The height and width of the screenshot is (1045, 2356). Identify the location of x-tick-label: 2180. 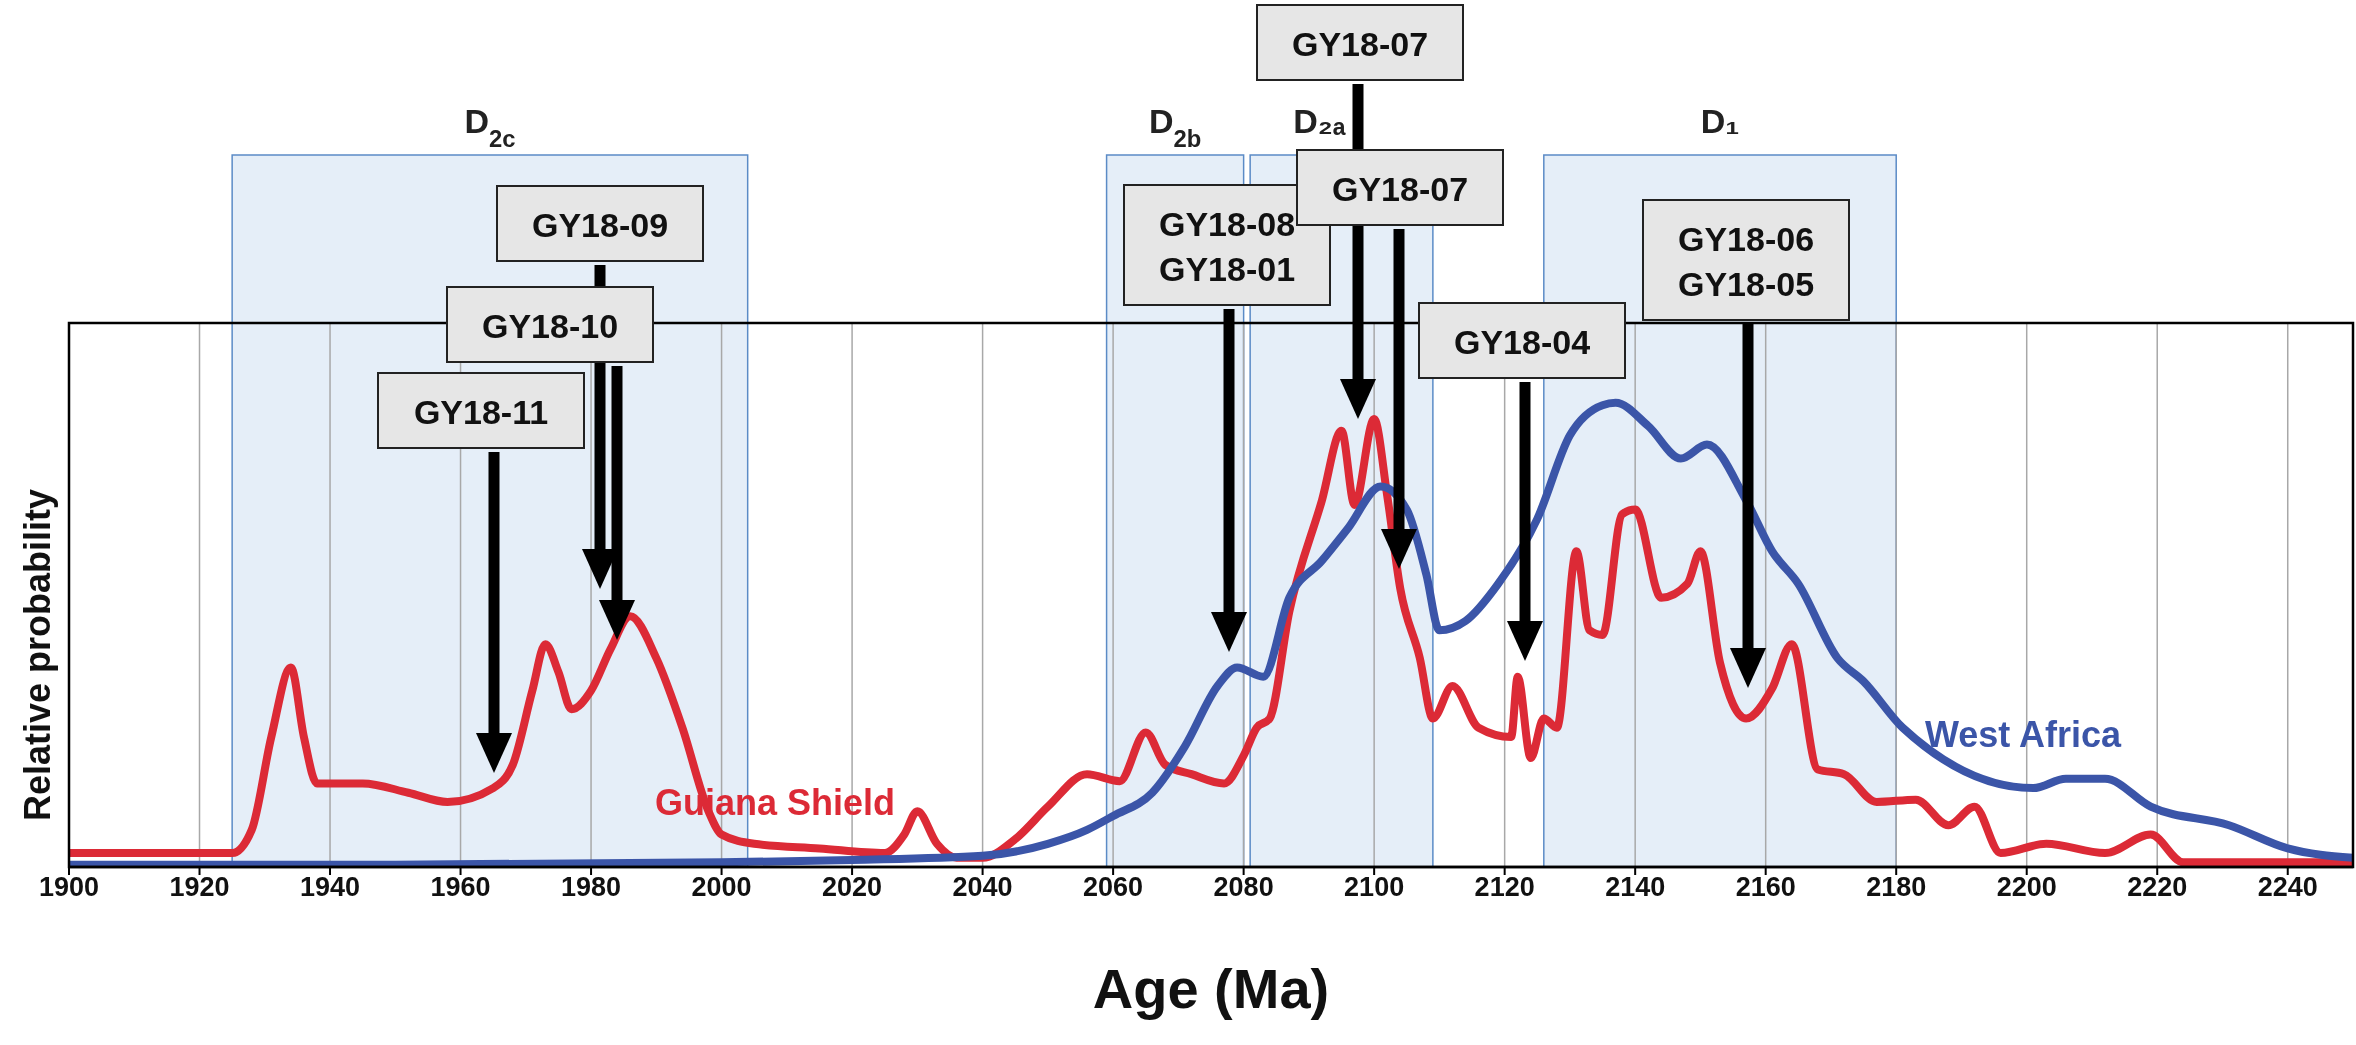
(1896, 887).